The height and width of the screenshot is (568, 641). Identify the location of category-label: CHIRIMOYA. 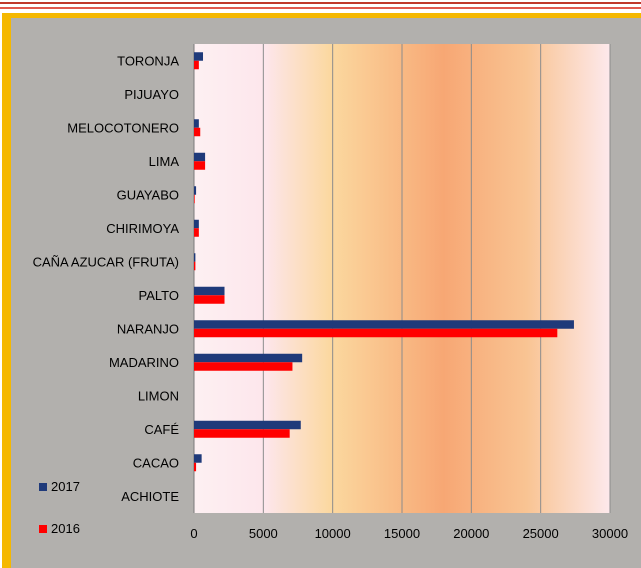
(142, 228).